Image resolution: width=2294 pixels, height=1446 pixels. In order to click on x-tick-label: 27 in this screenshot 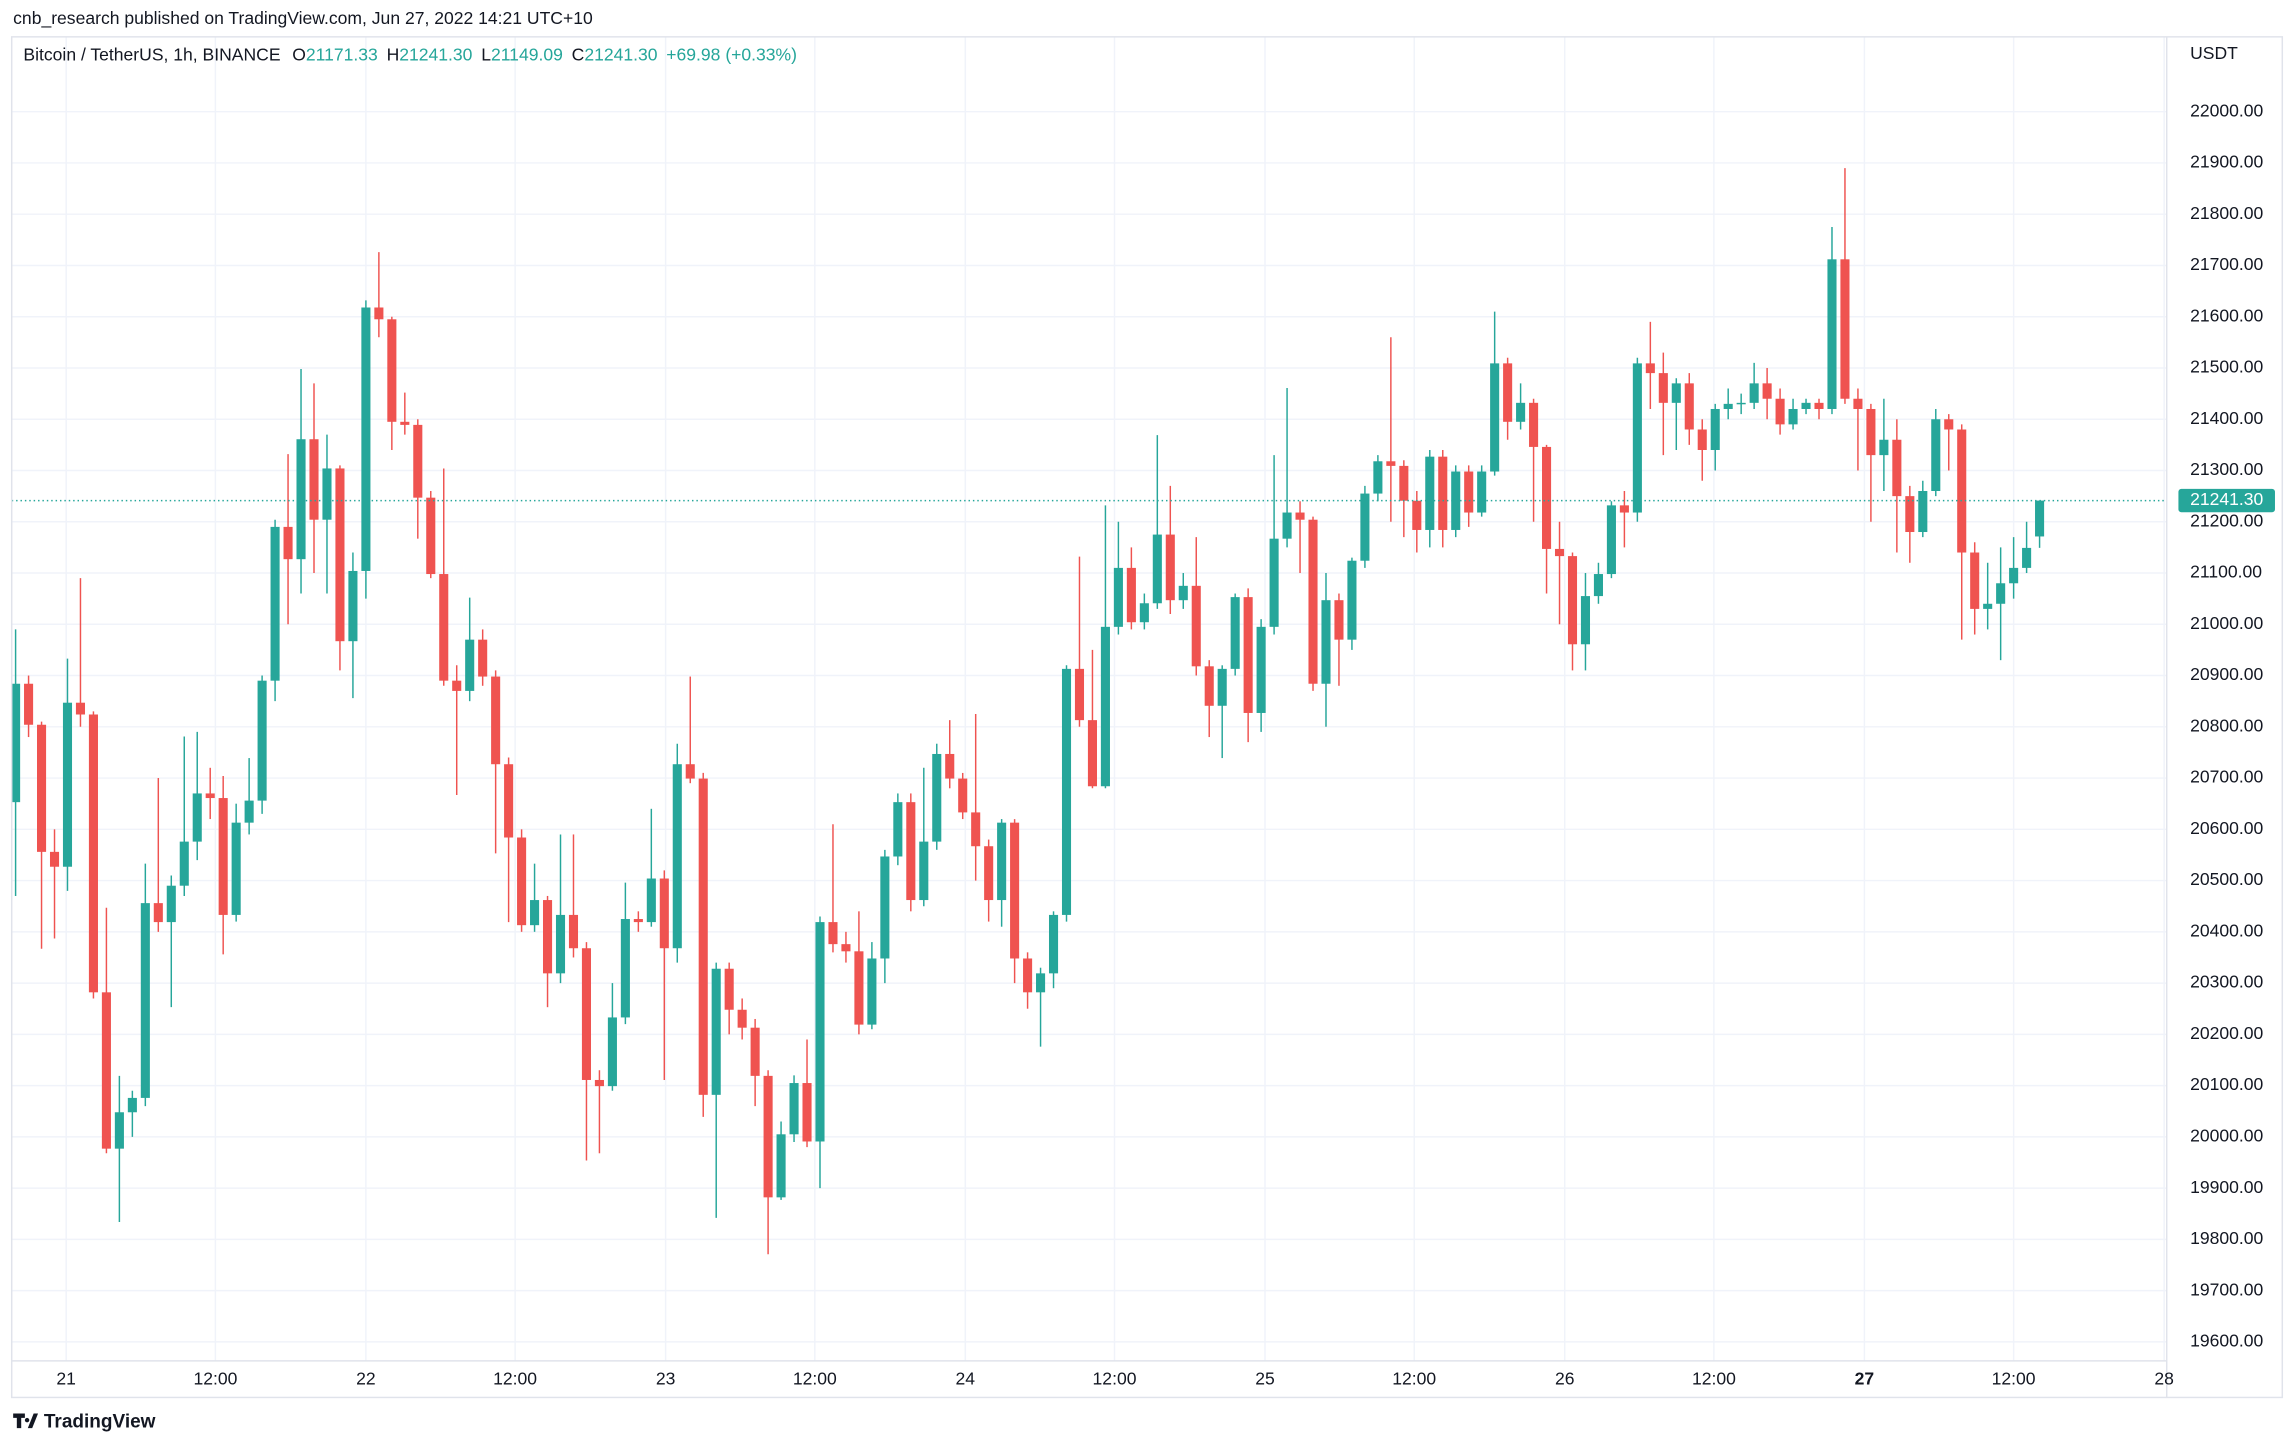, I will do `click(1865, 1379)`.